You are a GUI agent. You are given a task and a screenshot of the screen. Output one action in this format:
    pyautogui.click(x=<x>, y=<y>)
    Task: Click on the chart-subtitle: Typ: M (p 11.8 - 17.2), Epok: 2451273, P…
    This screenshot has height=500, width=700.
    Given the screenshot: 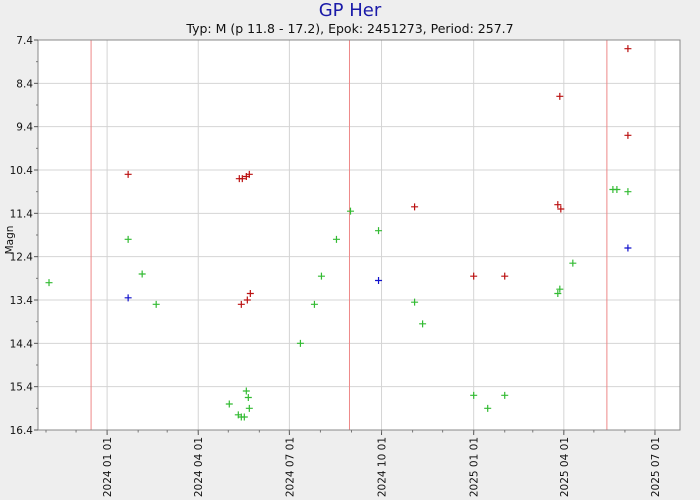 What is the action you would take?
    pyautogui.click(x=350, y=28)
    